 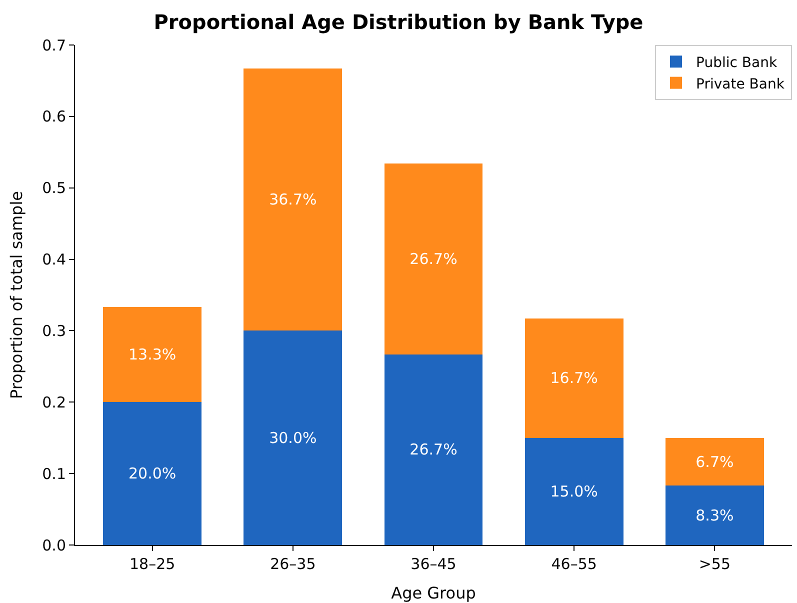 What do you see at coordinates (54, 117) in the screenshot?
I see `y-tick-label: 0.6` at bounding box center [54, 117].